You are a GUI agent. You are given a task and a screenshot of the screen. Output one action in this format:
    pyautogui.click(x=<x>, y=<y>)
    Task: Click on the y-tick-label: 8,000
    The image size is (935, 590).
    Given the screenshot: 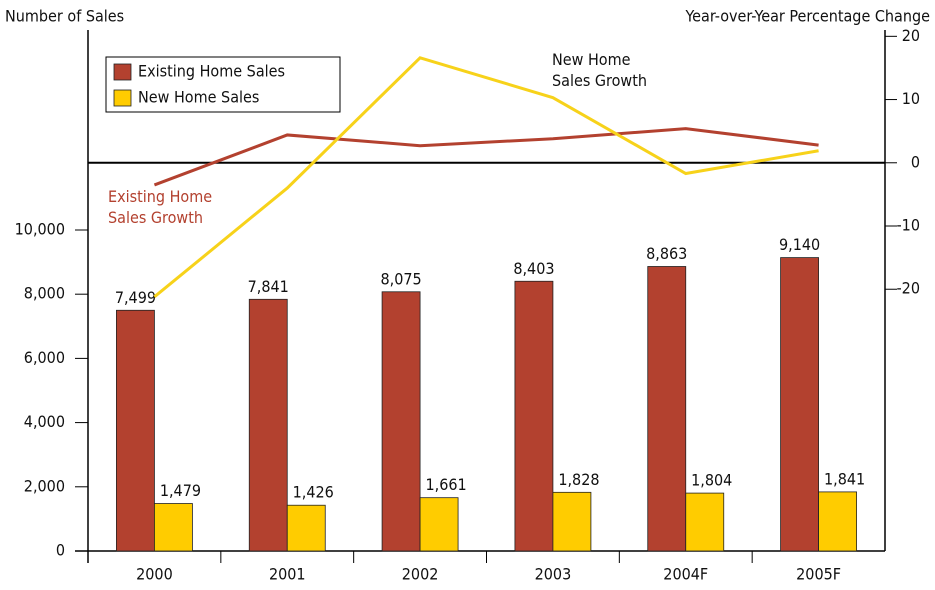 What is the action you would take?
    pyautogui.click(x=44, y=293)
    